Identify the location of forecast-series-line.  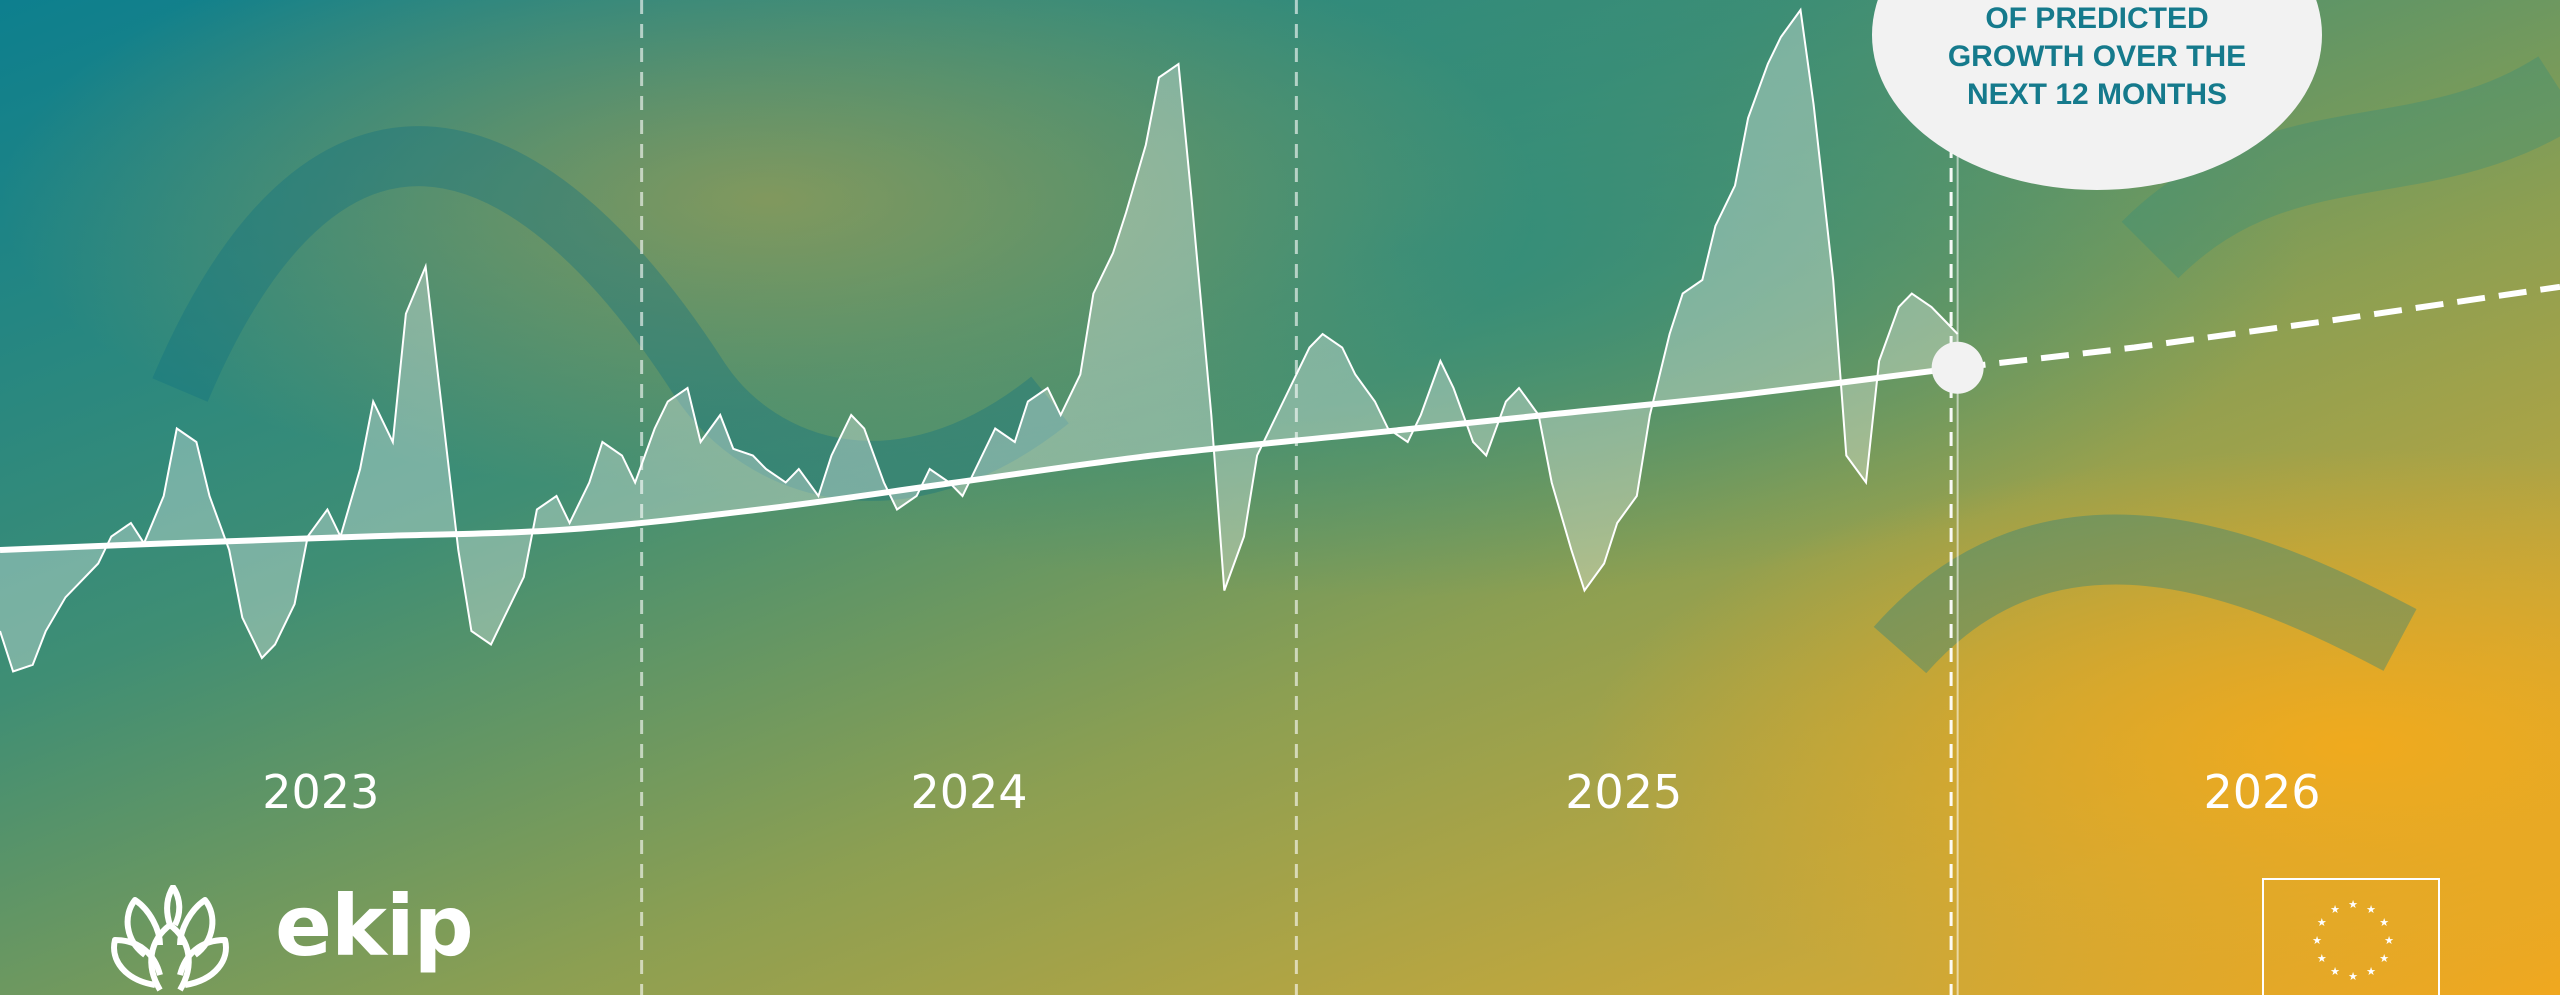
(2258, 327).